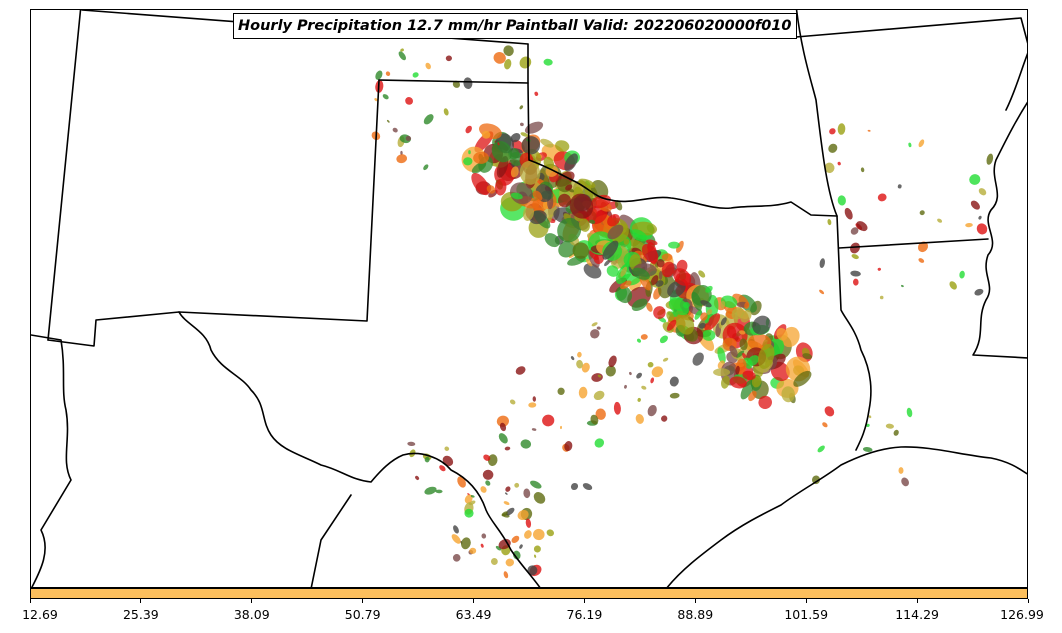 The height and width of the screenshot is (633, 1062). Describe the element at coordinates (816, 113) in the screenshot. I see `border-oklahoma-arkansas` at that location.